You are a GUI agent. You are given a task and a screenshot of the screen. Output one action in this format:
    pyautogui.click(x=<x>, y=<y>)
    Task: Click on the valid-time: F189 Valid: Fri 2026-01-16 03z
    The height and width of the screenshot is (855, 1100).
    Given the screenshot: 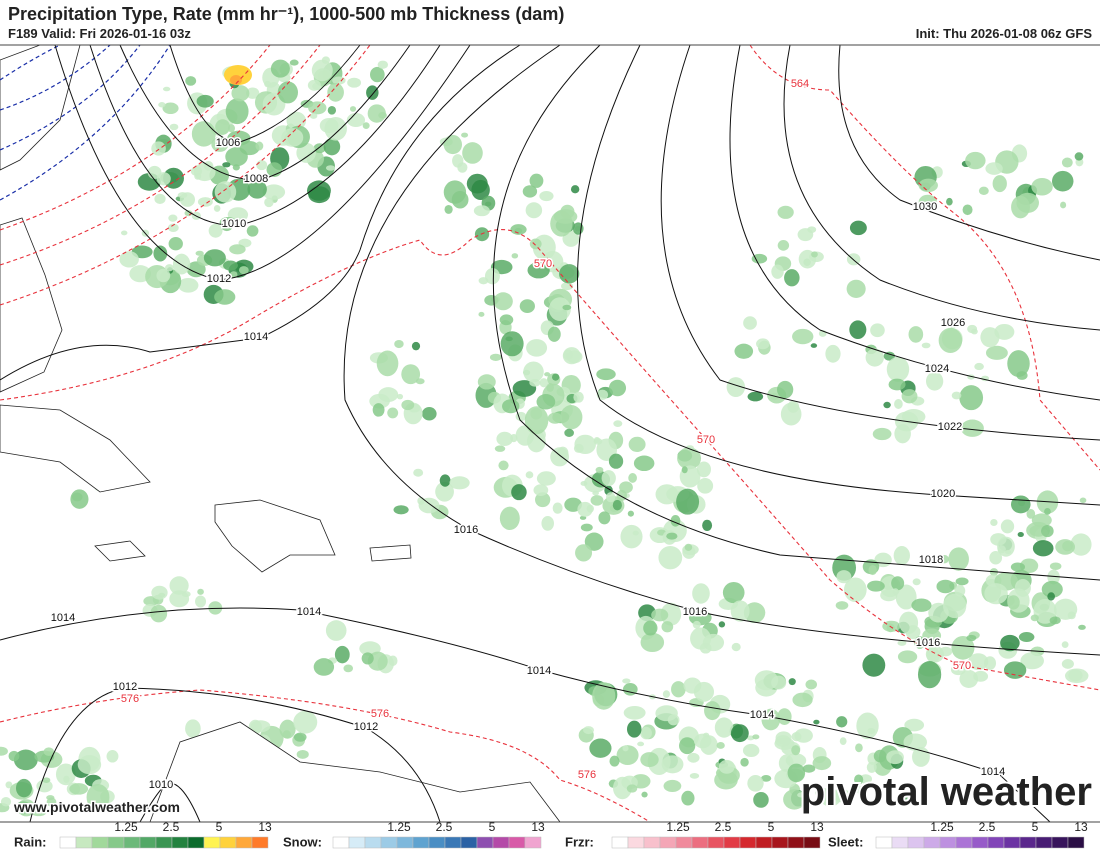 What is the action you would take?
    pyautogui.click(x=99, y=33)
    